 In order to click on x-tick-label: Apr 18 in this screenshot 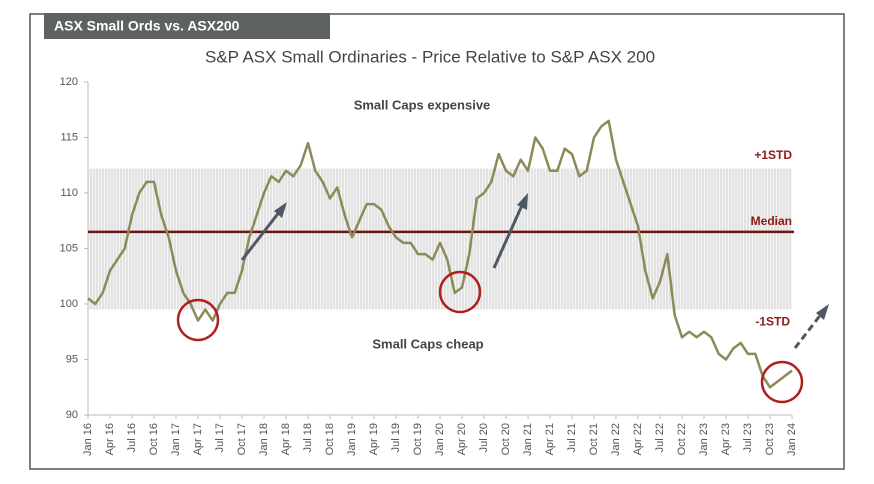, I will do `click(286, 439)`.